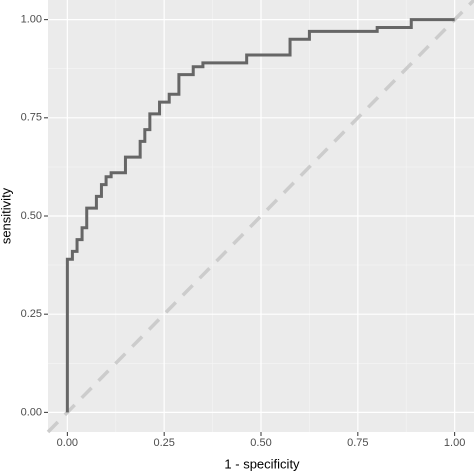 This screenshot has height=474, width=474. I want to click on x-tick-label: 0.75, so click(357, 443).